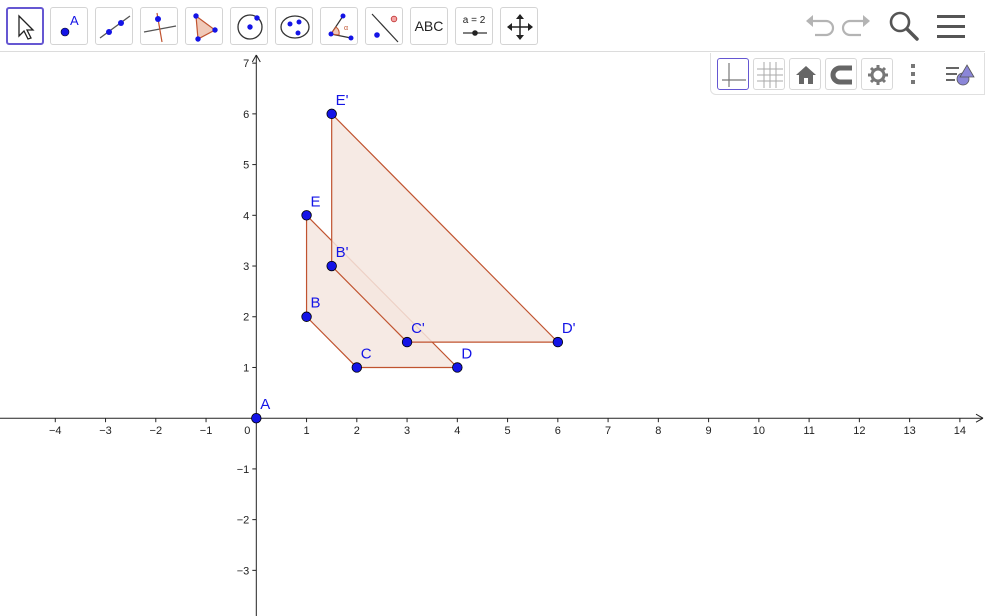 This screenshot has width=985, height=616. Describe the element at coordinates (859, 431) in the screenshot. I see `x-tick-label: 12` at that location.